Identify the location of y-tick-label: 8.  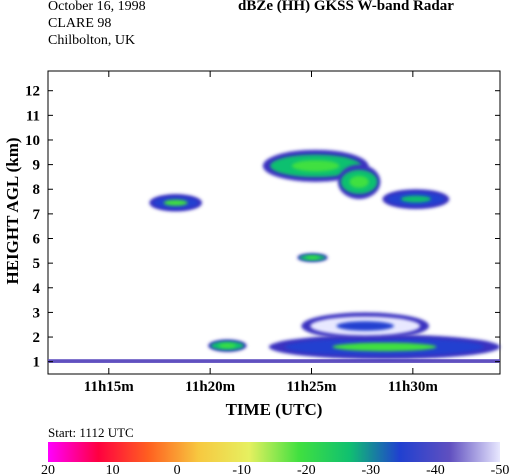
(37, 190).